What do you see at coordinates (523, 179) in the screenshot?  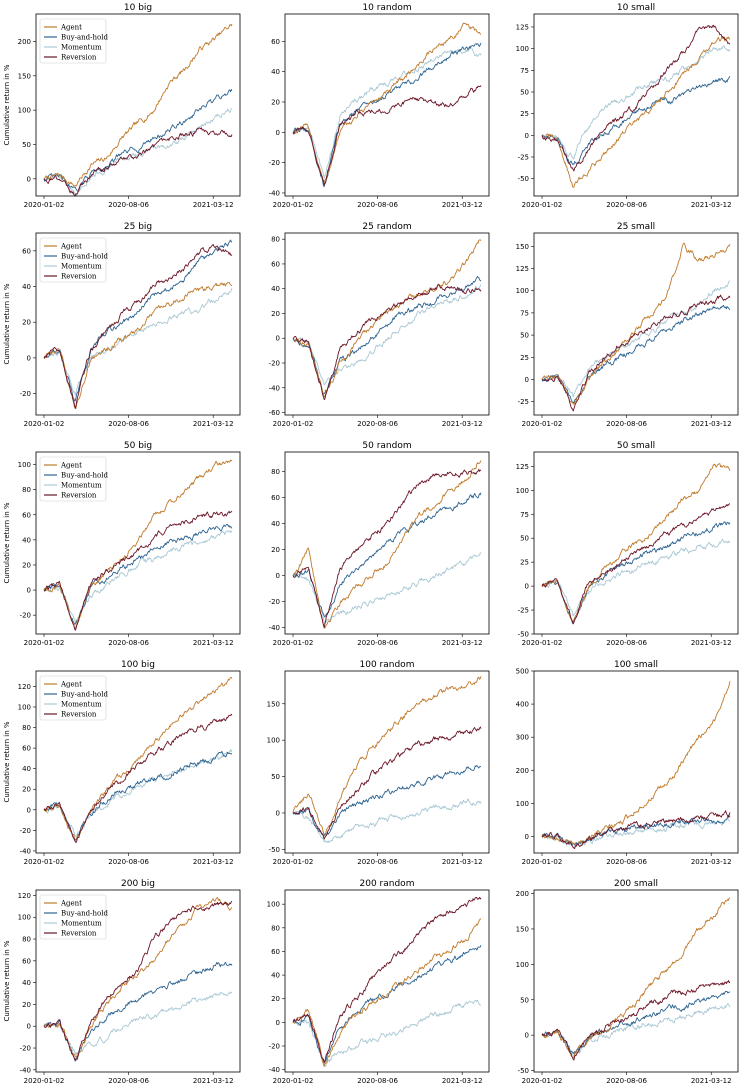 I see `y-tick-label: -50` at bounding box center [523, 179].